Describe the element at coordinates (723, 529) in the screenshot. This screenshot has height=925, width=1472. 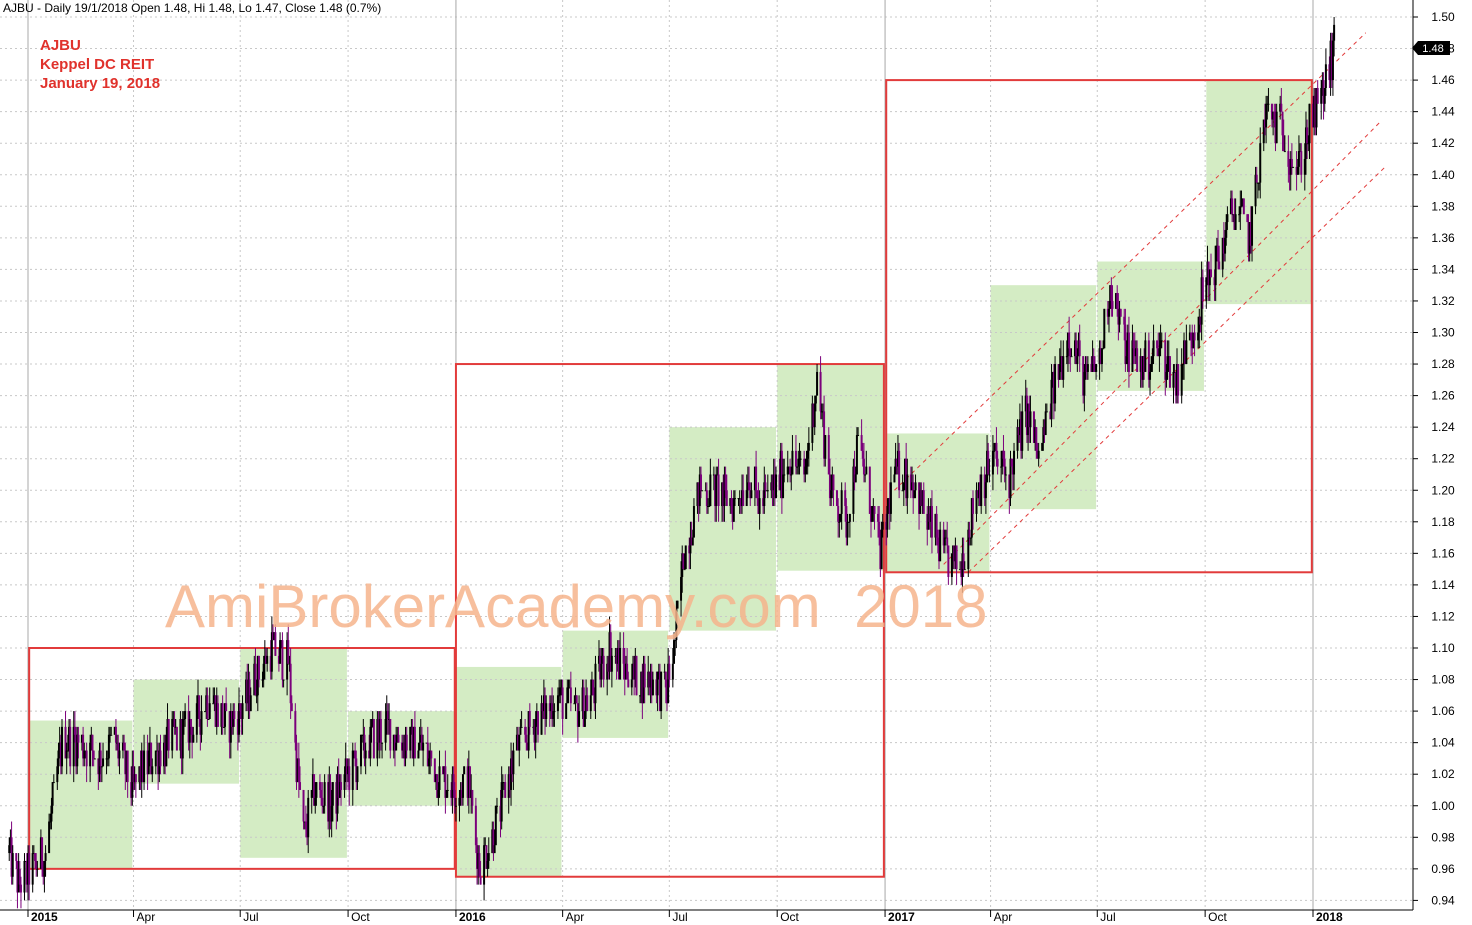
I see `quarter-range-zone` at that location.